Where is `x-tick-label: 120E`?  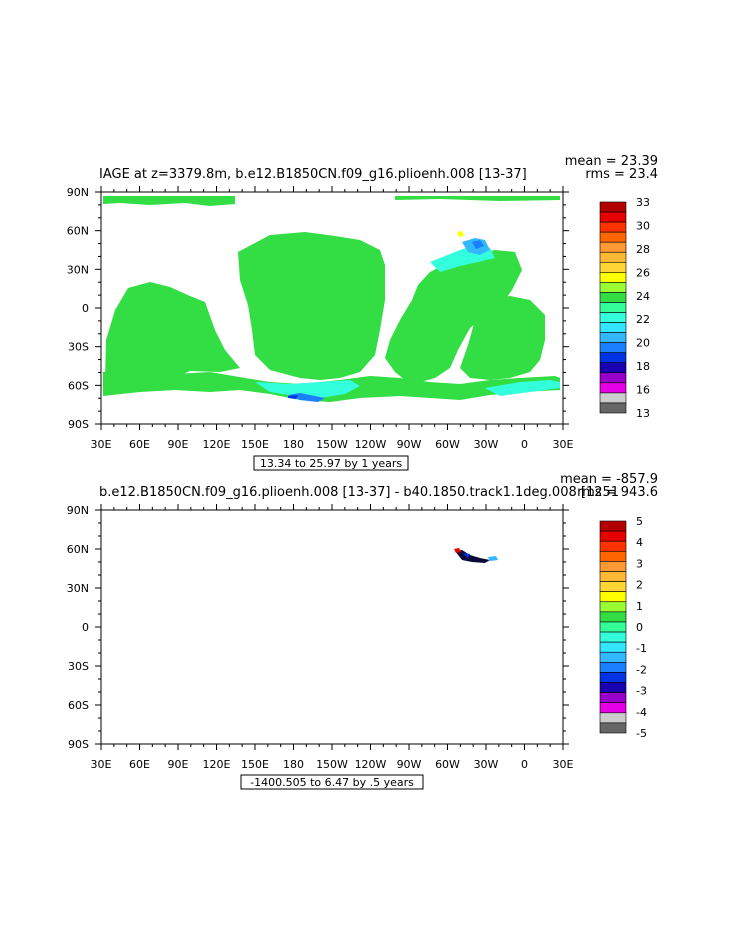
x-tick-label: 120E is located at coordinates (217, 444).